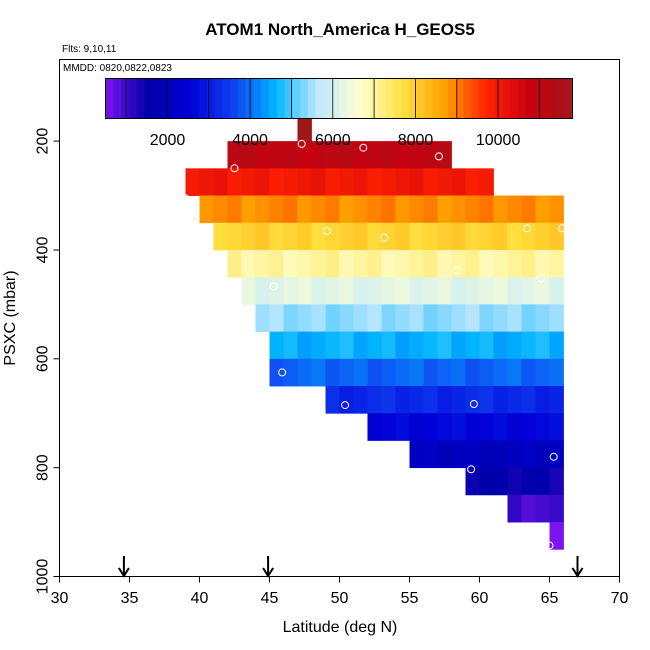 Image resolution: width=650 pixels, height=650 pixels. I want to click on chart-title: ATOM1 North_America H_GEOS5, so click(340, 29).